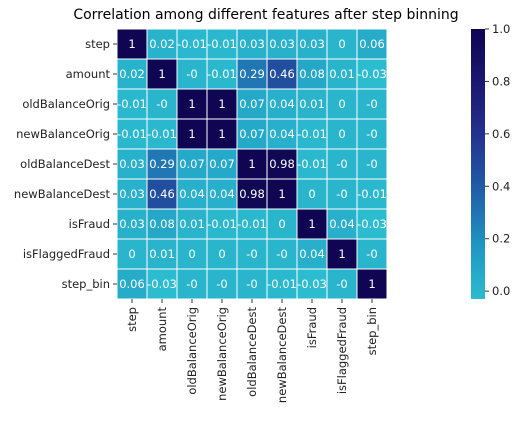  I want to click on y-tick-label: isFlaggedFraud, so click(66, 254).